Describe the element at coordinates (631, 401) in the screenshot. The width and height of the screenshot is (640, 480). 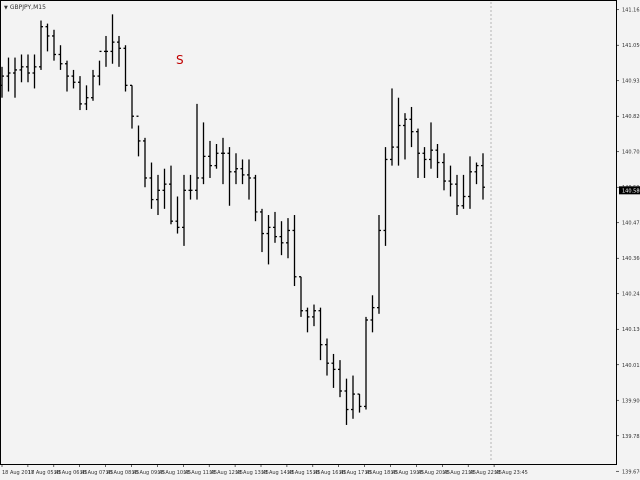
I see `price-tick-label: 139.900` at that location.